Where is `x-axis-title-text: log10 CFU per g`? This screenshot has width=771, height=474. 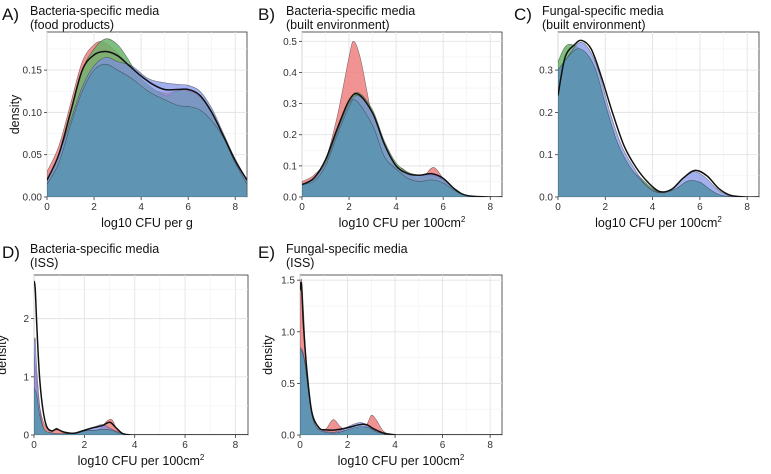
x-axis-title-text: log10 CFU per g is located at coordinates (147, 223).